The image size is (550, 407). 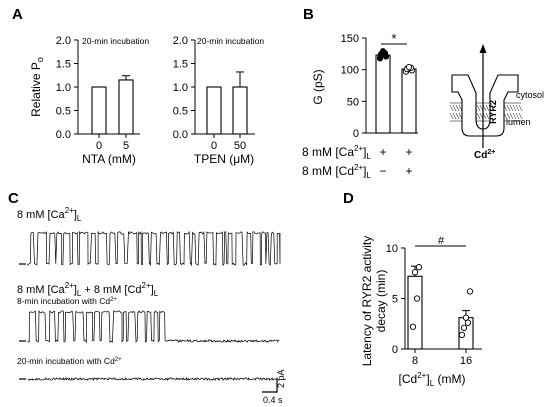 I want to click on ryr2-channel-diagram: RYR2 cytosol lumen Cd2+, so click(x=496, y=102).